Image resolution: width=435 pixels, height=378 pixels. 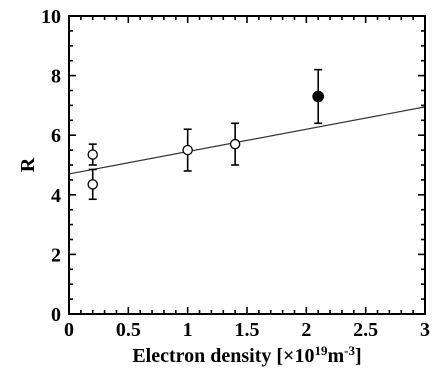 I want to click on y-tick-label: 4, so click(x=56, y=196).